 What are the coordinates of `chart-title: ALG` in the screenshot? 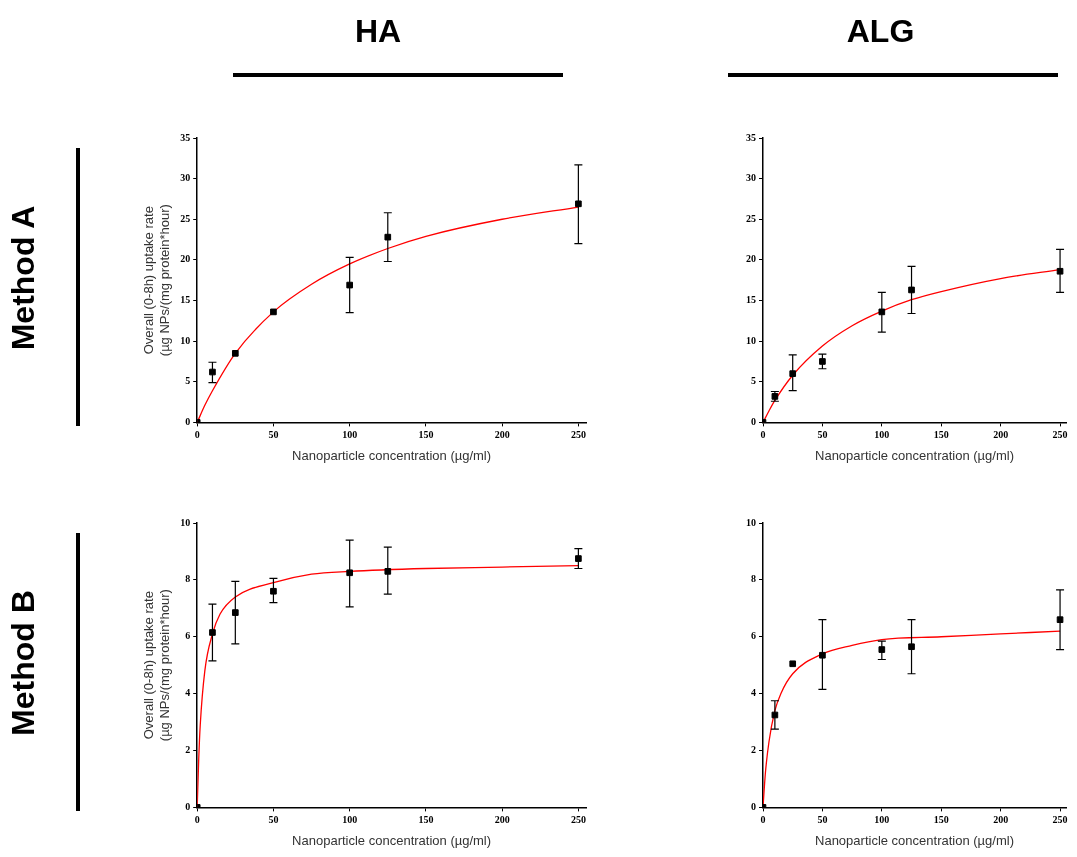 It's located at (880, 31).